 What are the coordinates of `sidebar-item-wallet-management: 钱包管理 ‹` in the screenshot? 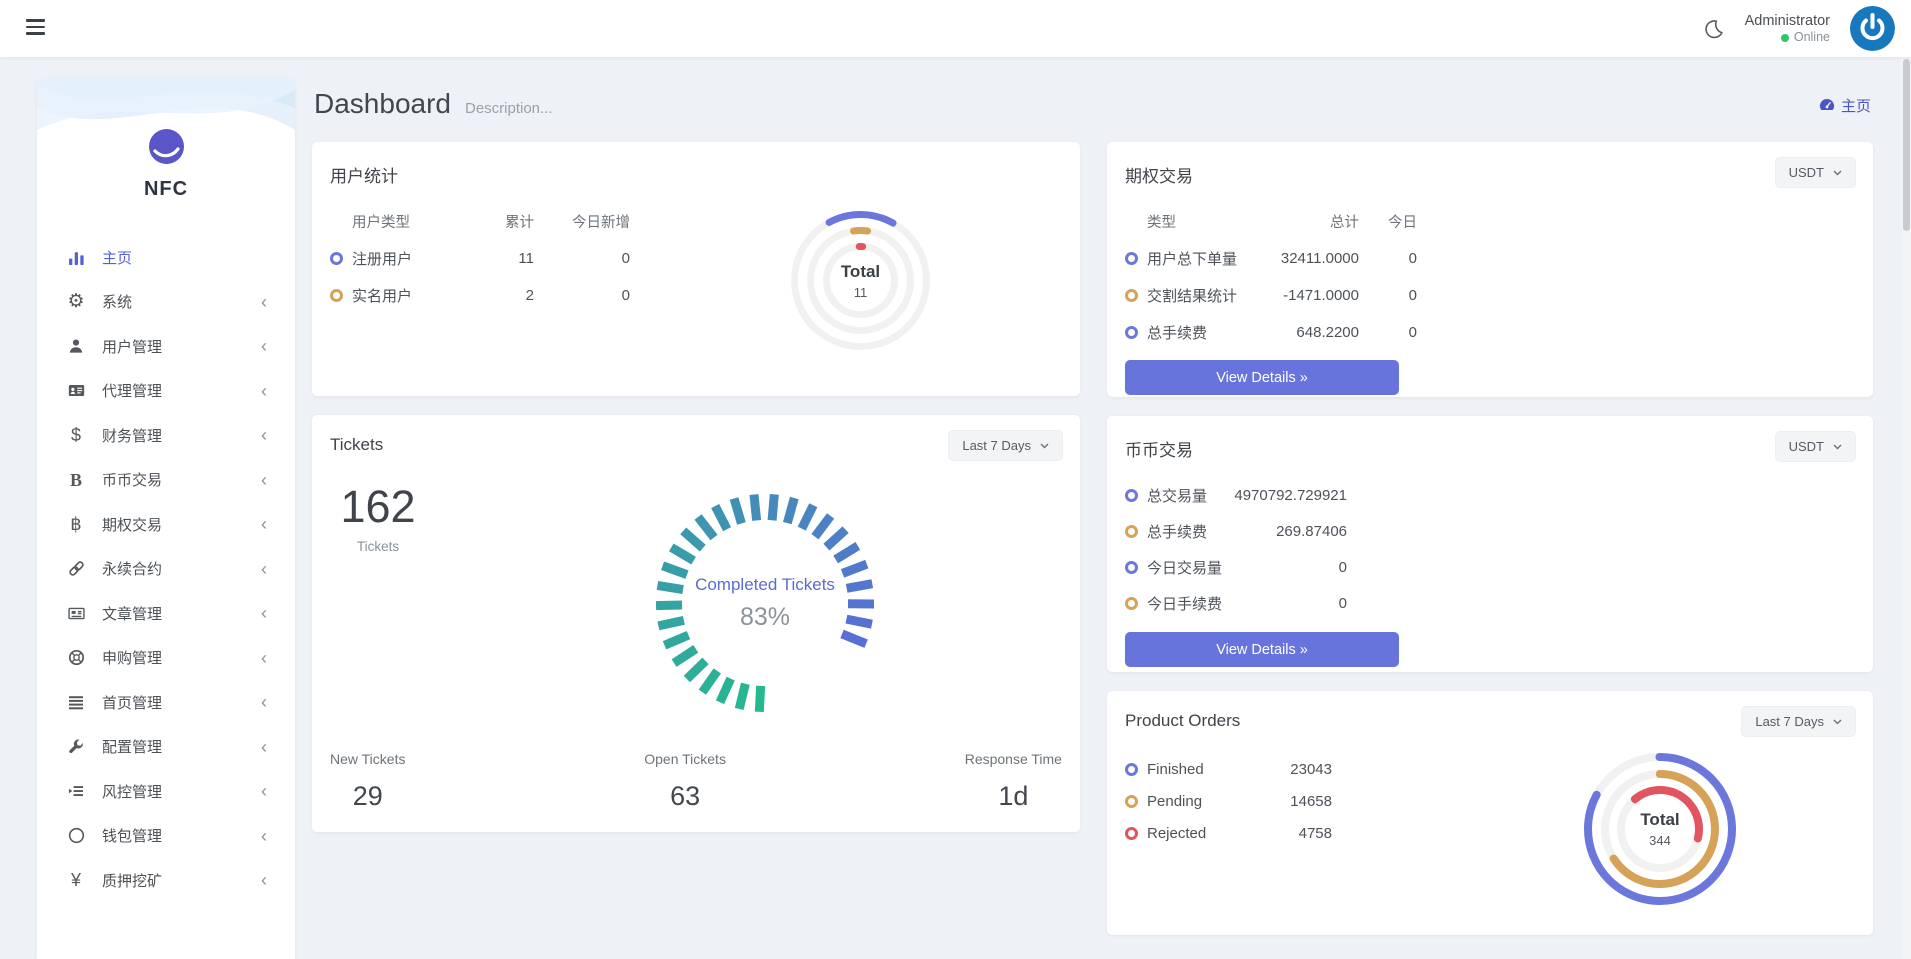 It's located at (166, 836).